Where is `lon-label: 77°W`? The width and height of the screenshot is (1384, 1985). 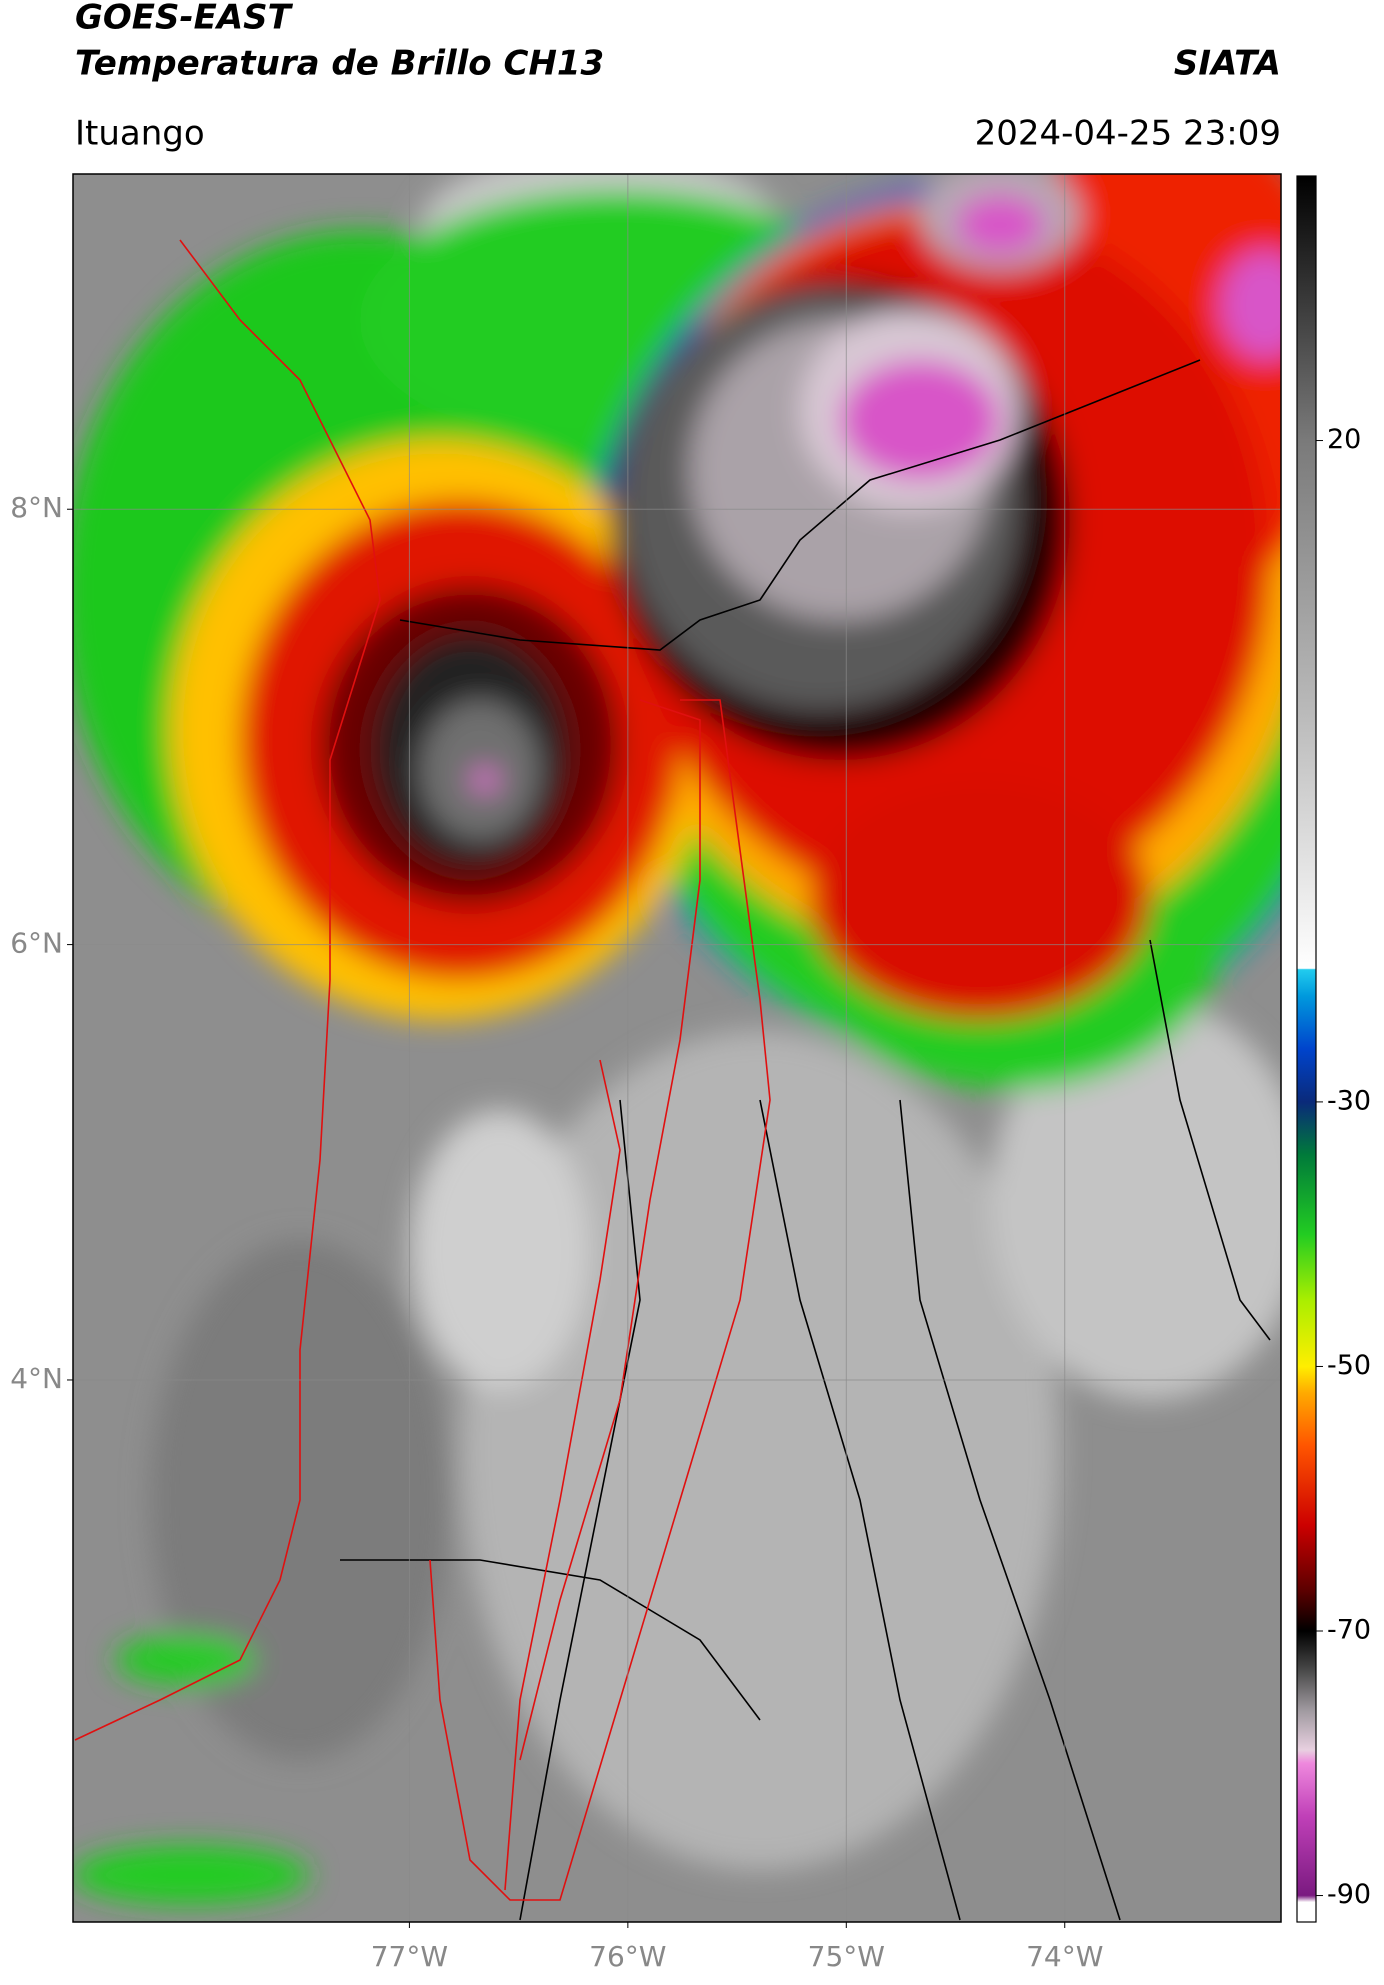 lon-label: 77°W is located at coordinates (409, 1956).